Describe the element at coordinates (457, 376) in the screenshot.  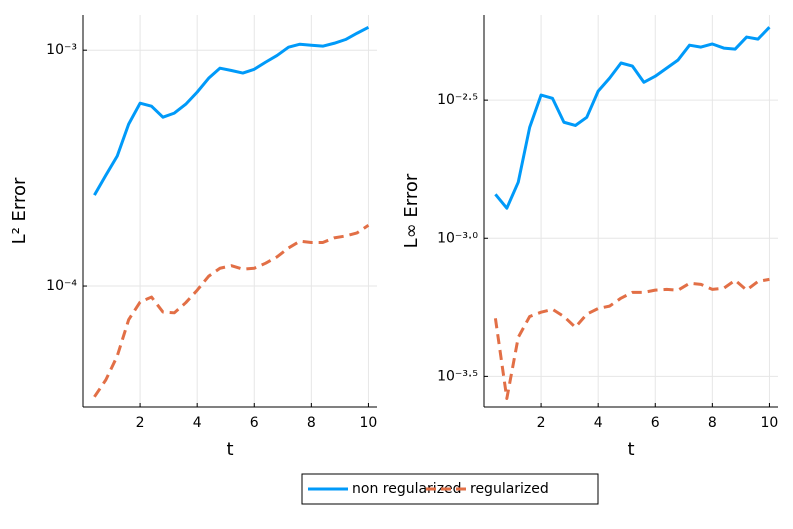
I see `y-tick-label: 10⁻³·⁵` at that location.